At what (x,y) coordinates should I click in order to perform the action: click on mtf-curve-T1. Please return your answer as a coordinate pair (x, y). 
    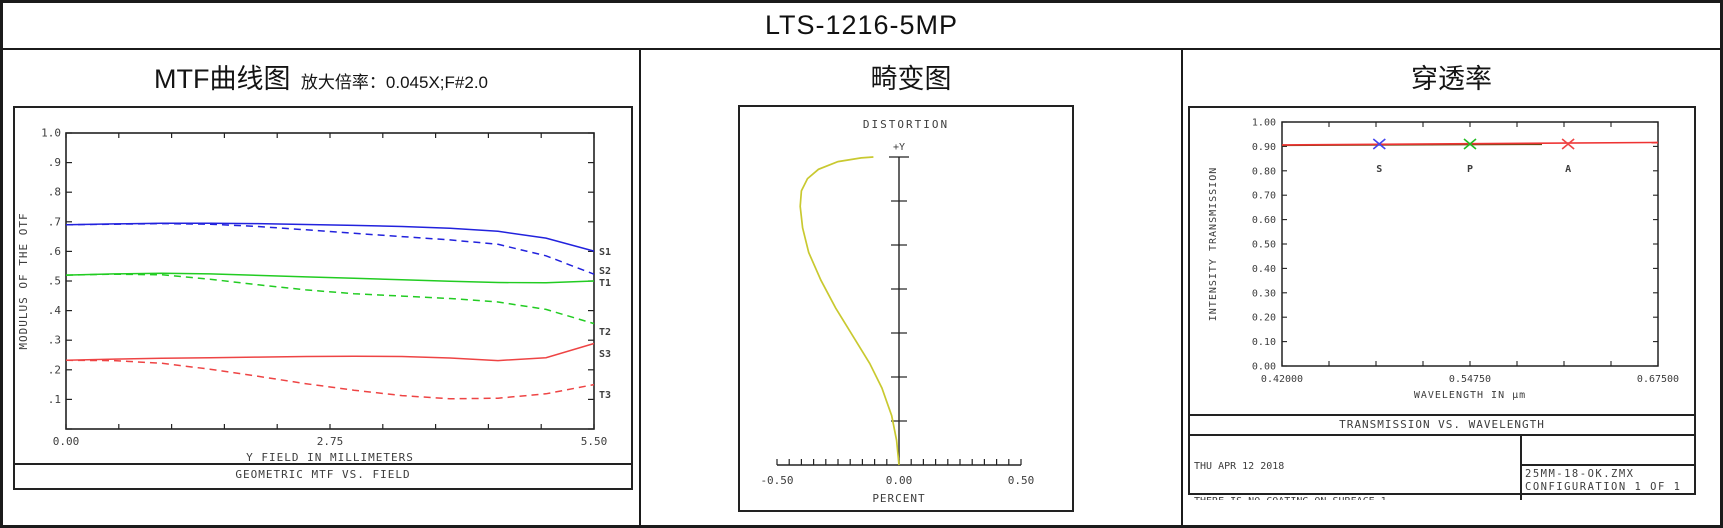
    Looking at the image, I should click on (330, 248).